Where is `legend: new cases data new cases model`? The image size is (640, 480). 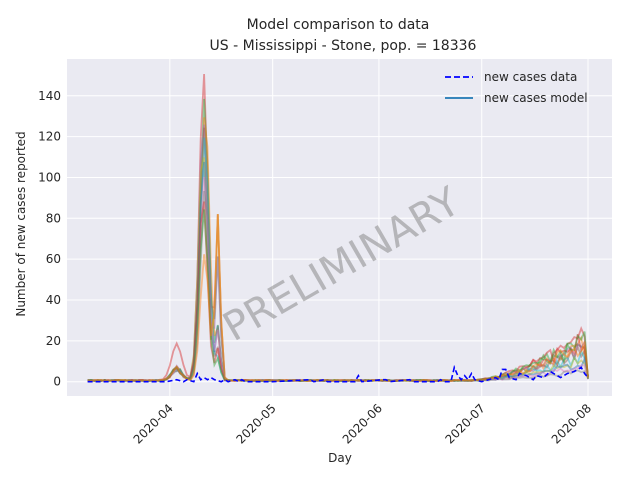
legend: new cases data new cases model is located at coordinates (516, 87).